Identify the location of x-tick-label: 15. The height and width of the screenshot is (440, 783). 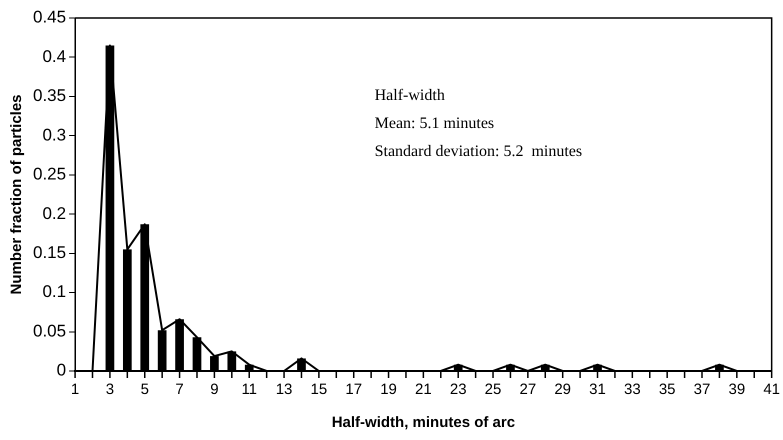
(319, 389).